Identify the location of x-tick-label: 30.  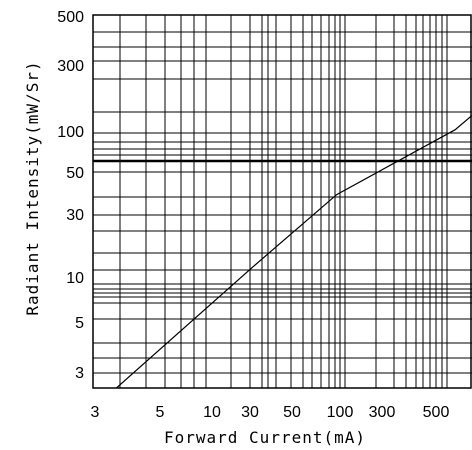
(250, 412).